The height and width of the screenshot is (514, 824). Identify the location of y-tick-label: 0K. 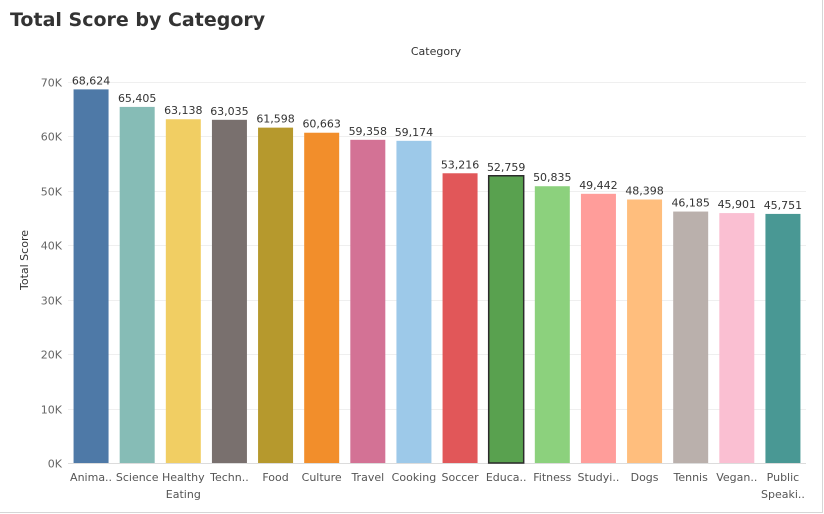
(55, 464).